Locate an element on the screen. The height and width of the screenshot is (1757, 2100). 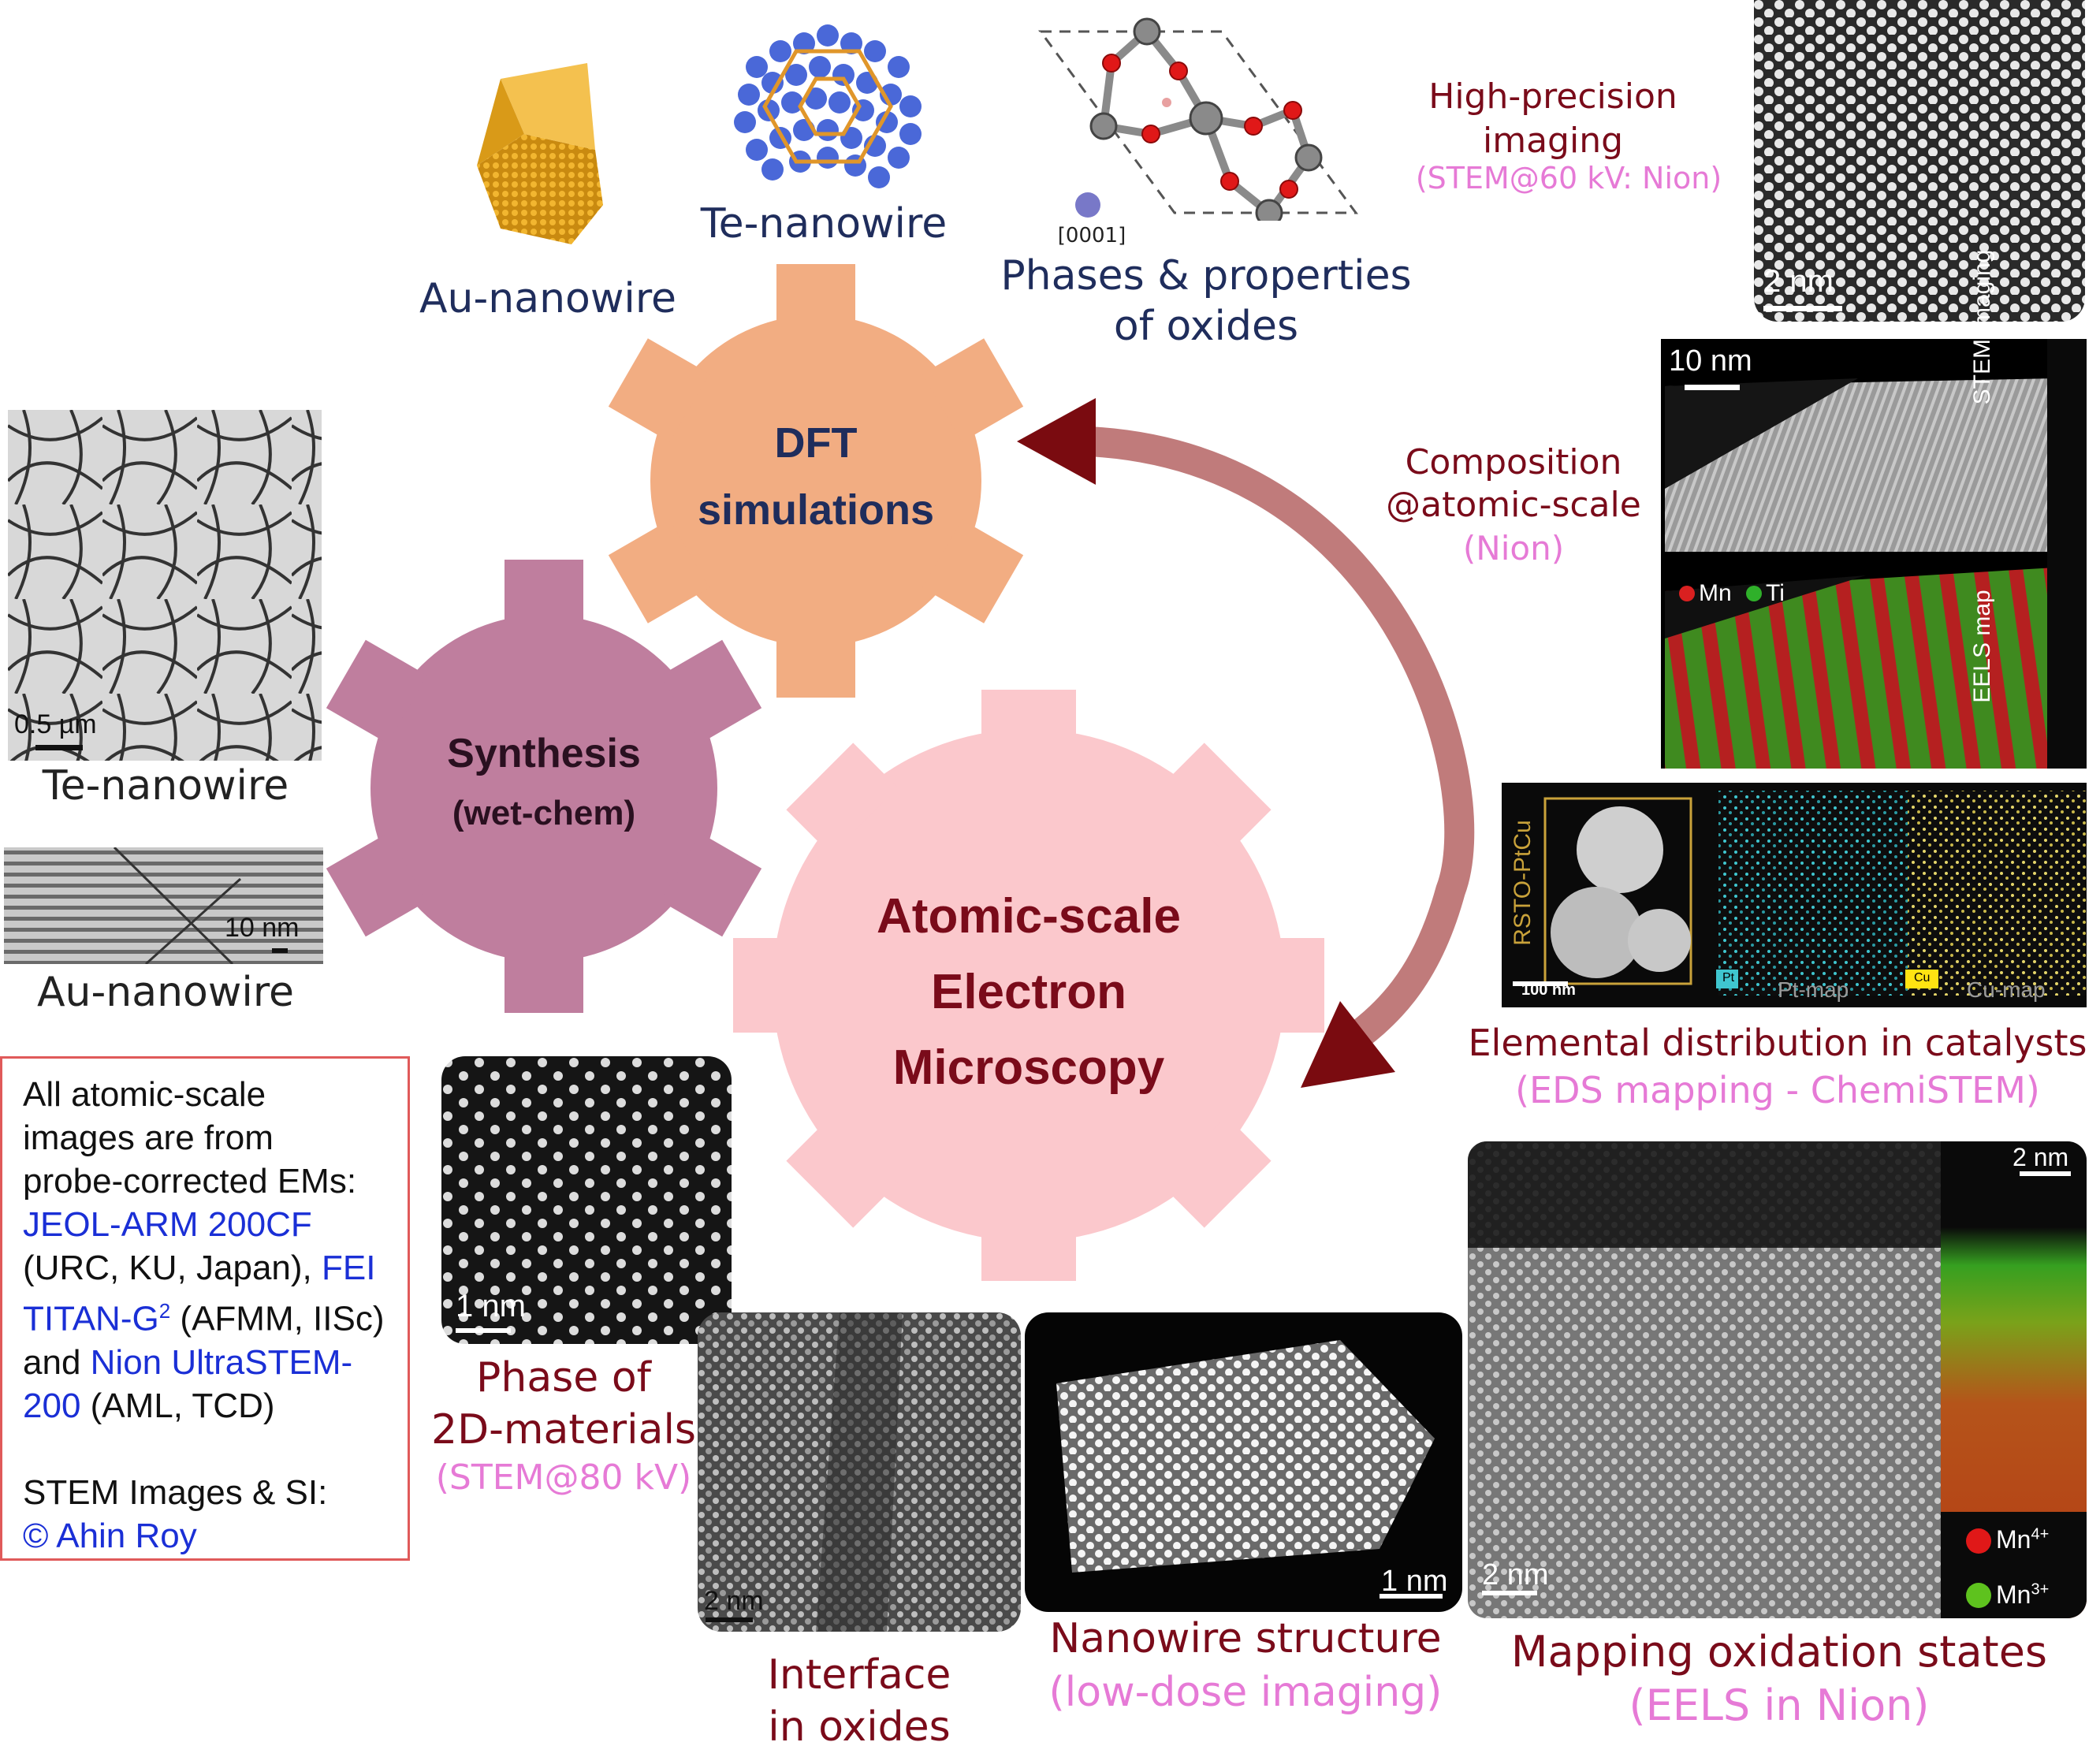
nion-200-text: 200 is located at coordinates (52, 1405).